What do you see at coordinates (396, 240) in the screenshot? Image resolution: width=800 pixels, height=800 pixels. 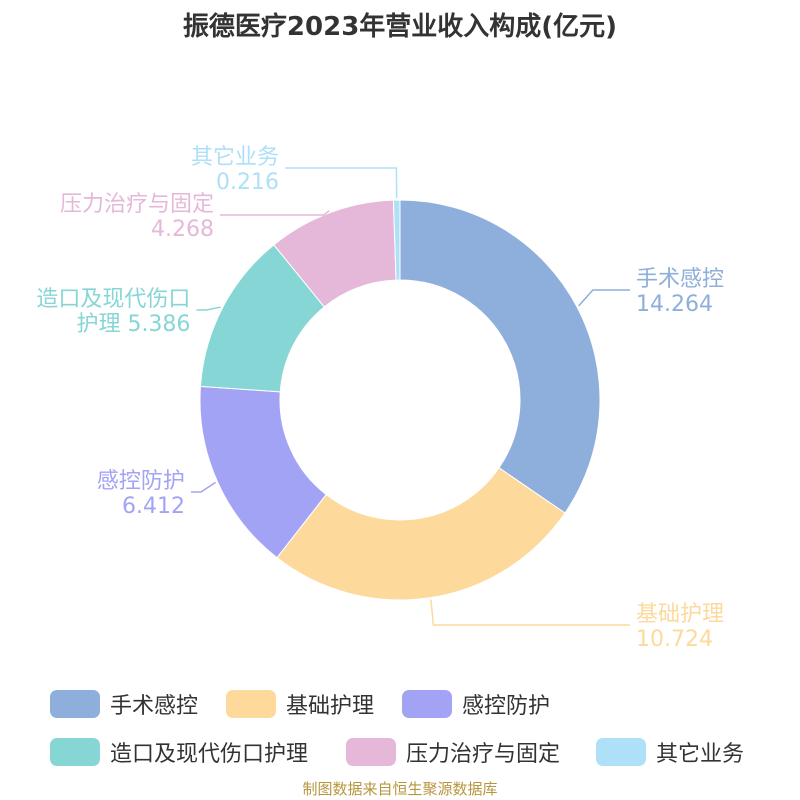 I see `slice-qita-yewu` at bounding box center [396, 240].